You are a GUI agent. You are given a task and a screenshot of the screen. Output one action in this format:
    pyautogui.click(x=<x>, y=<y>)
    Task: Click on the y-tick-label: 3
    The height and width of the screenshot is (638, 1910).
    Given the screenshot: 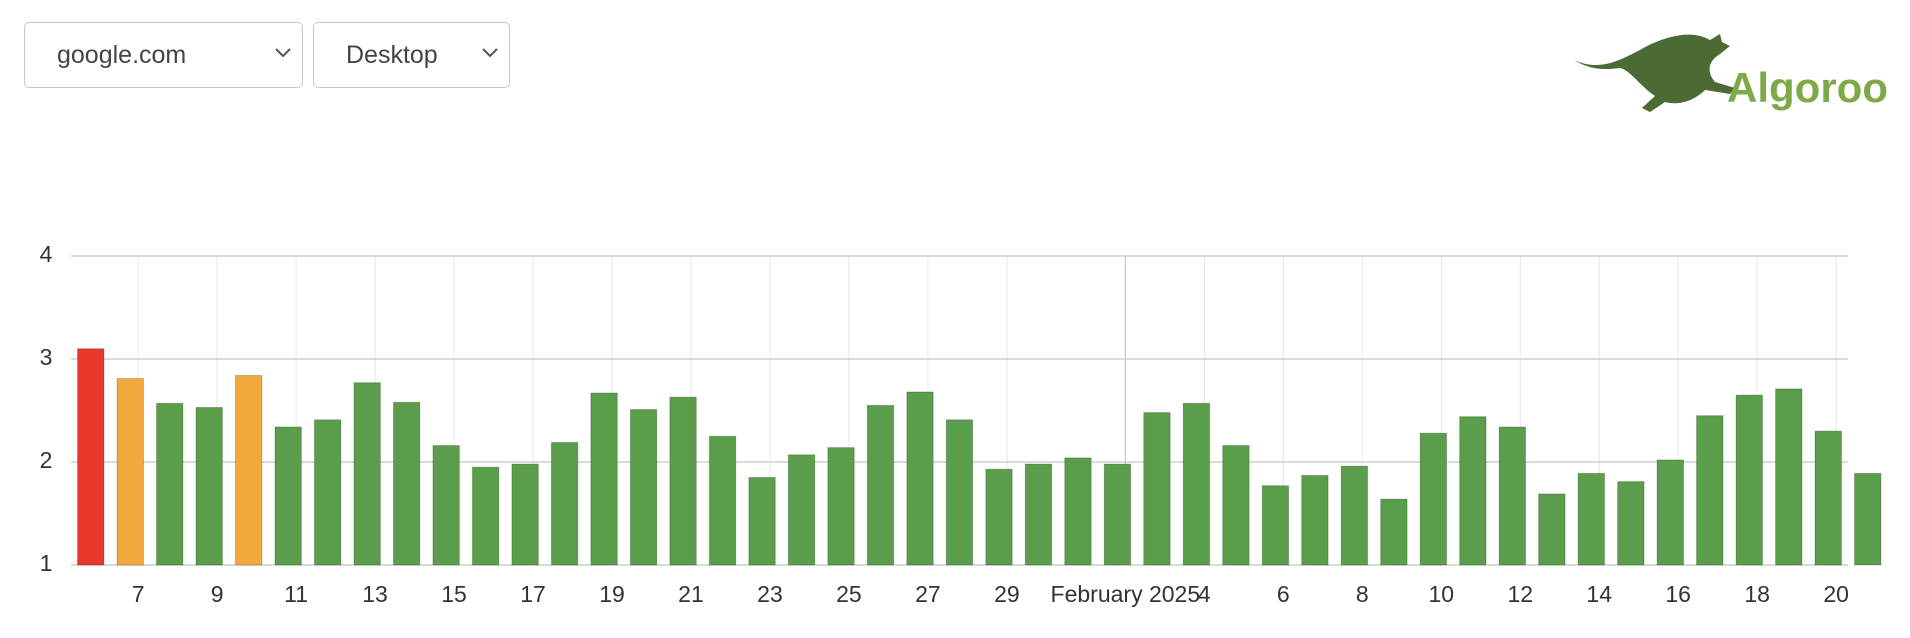 What is the action you would take?
    pyautogui.click(x=46, y=357)
    